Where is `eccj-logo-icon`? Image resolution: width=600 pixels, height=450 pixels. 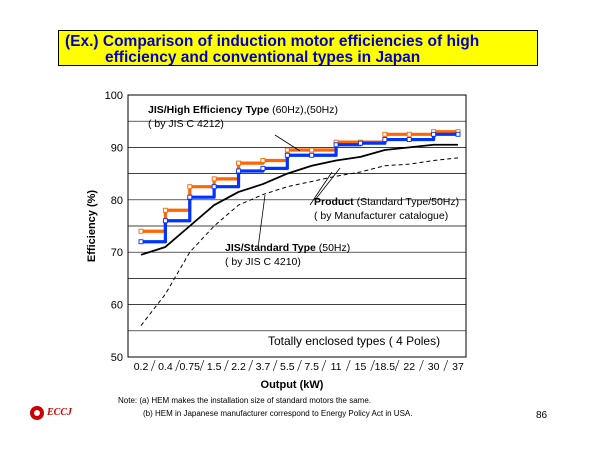
eccj-logo-icon is located at coordinates (37, 413).